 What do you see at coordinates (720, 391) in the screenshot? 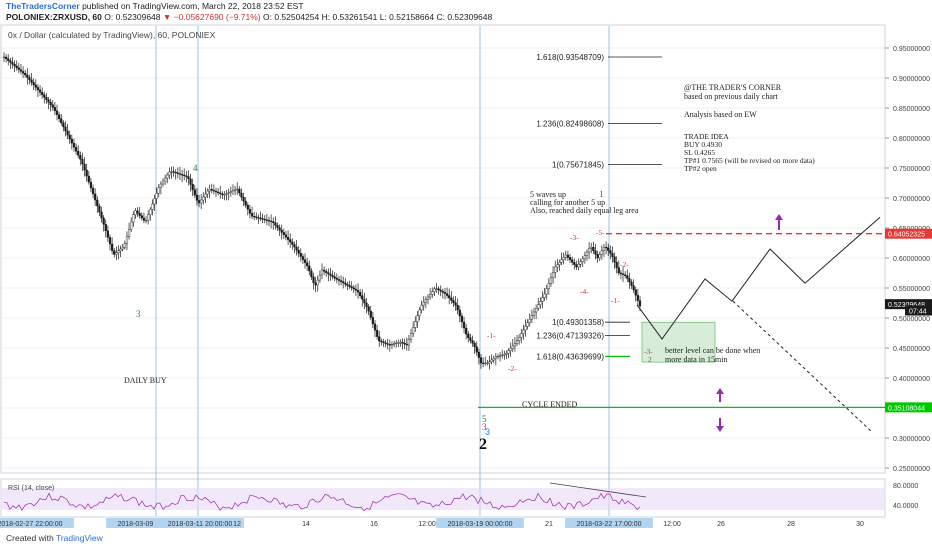
I see `up-arrow-head` at bounding box center [720, 391].